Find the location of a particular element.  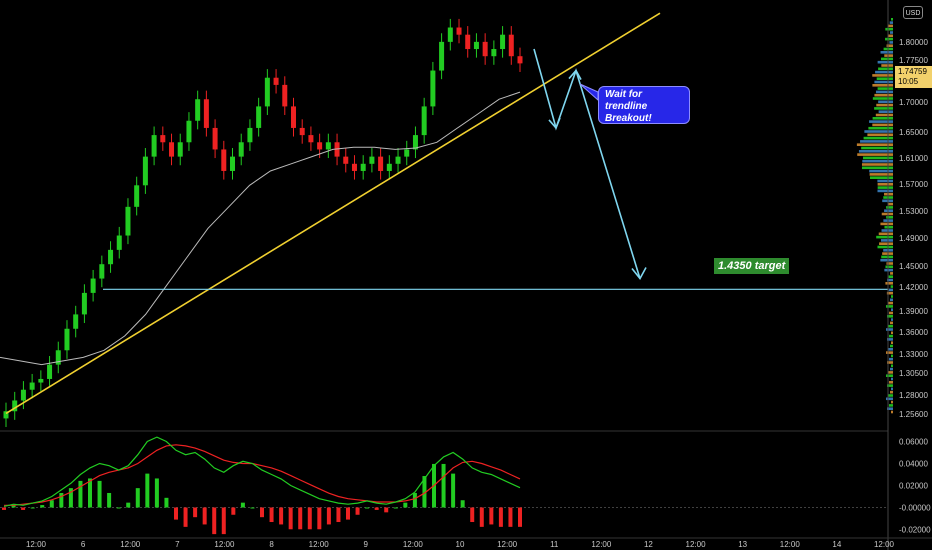

price-tick-label: 1.49000 is located at coordinates (913, 238).